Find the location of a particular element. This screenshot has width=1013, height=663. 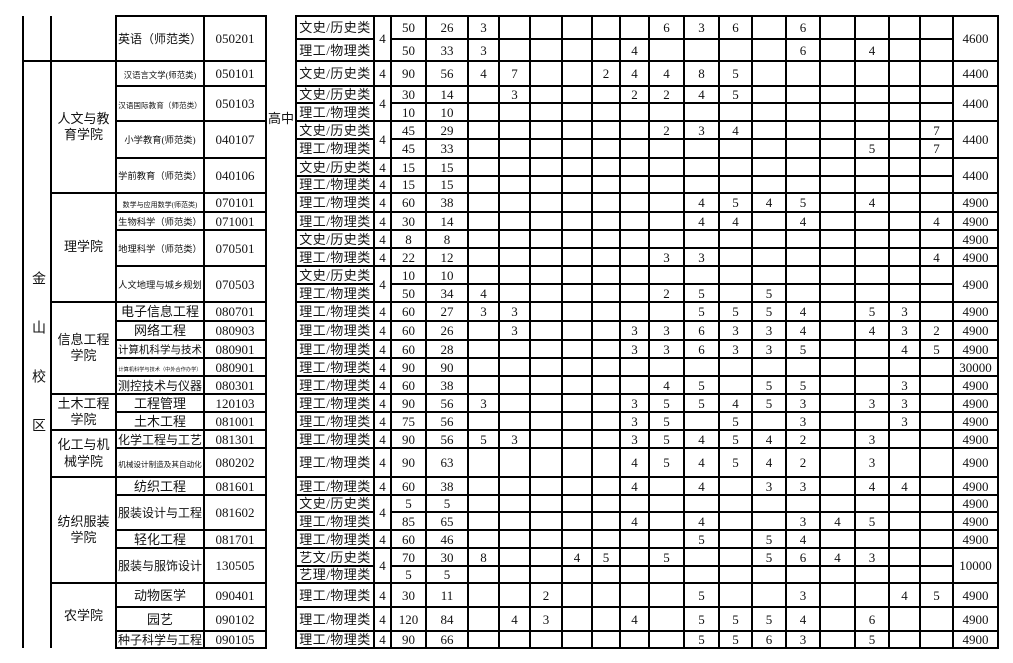

major-name-cell-text: 服装与服饰设计 is located at coordinates (159, 566).